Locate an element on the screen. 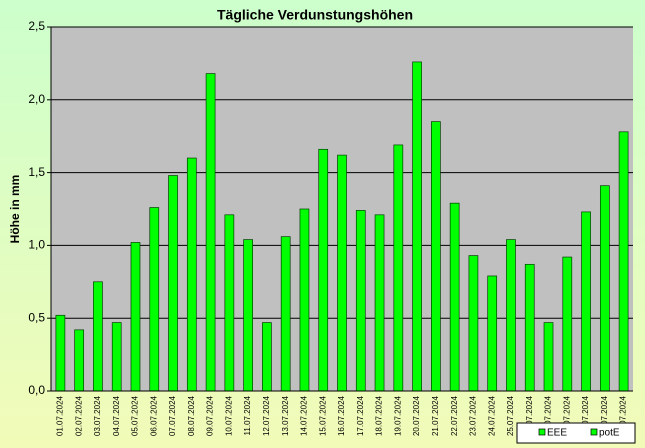 This screenshot has width=645, height=448. x-tick-label: 11.07.2024 is located at coordinates (247, 415).